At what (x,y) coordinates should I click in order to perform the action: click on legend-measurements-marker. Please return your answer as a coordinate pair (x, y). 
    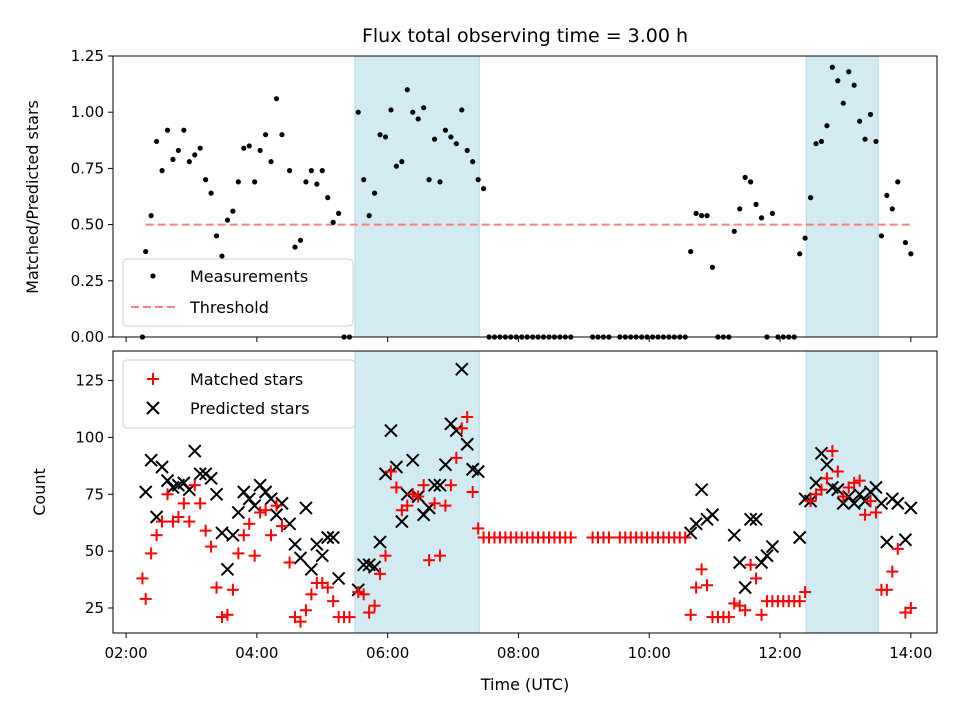
    Looking at the image, I should click on (153, 276).